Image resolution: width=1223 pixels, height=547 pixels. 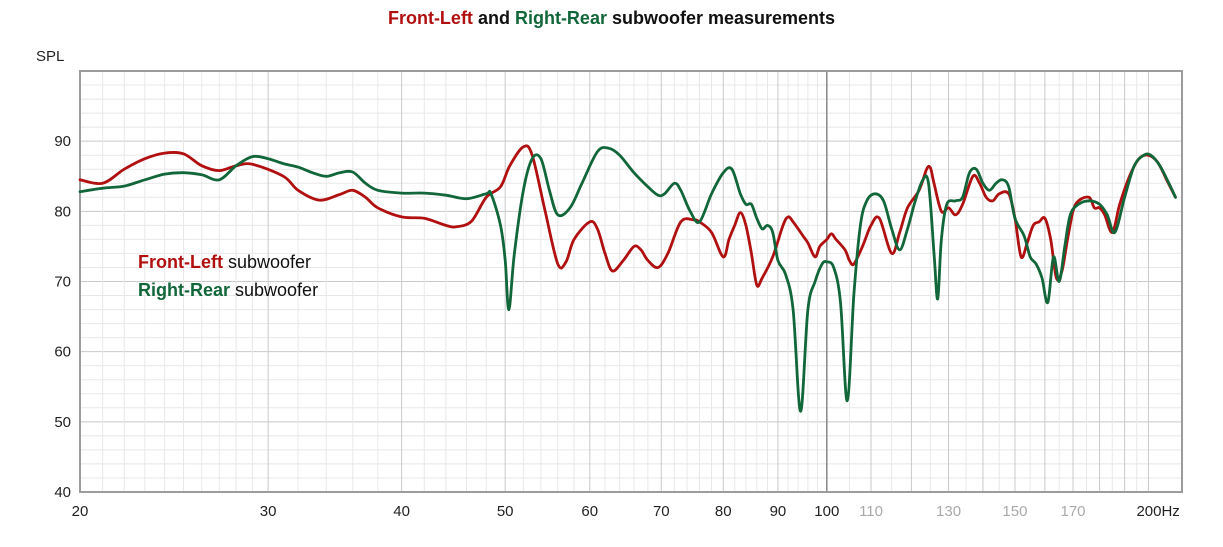 What do you see at coordinates (184, 290) in the screenshot?
I see `legend-series-name: Right-Rear` at bounding box center [184, 290].